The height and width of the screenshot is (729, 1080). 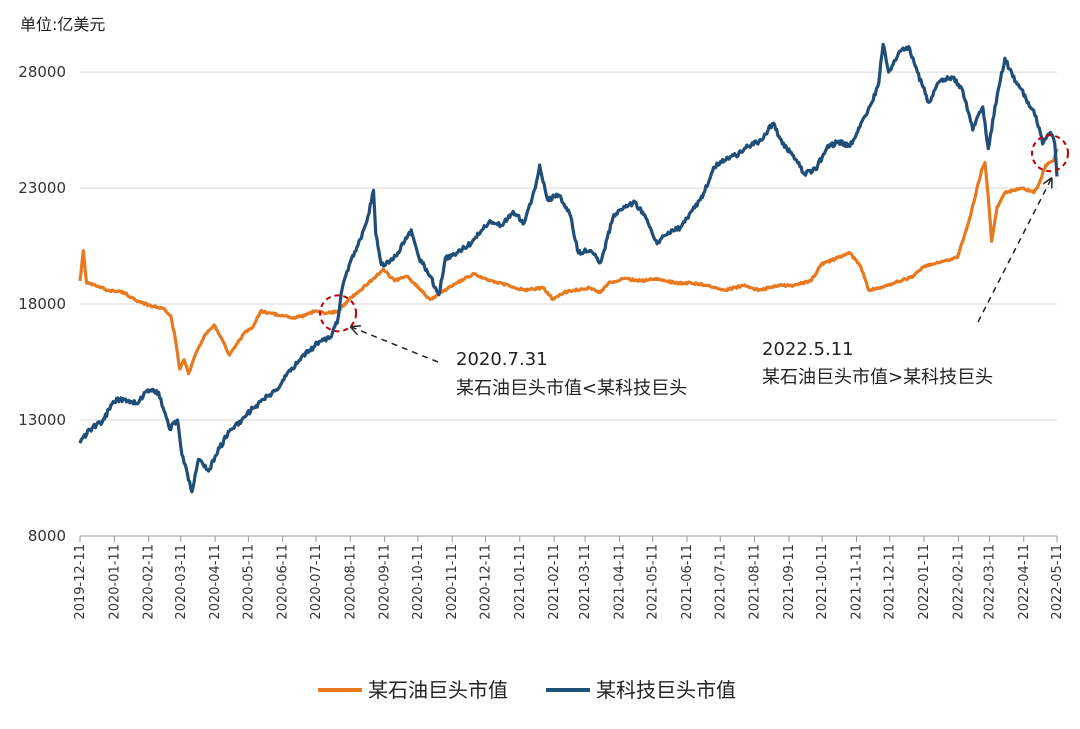 What do you see at coordinates (808, 349) in the screenshot?
I see `annotation-date: 2022.5.11` at bounding box center [808, 349].